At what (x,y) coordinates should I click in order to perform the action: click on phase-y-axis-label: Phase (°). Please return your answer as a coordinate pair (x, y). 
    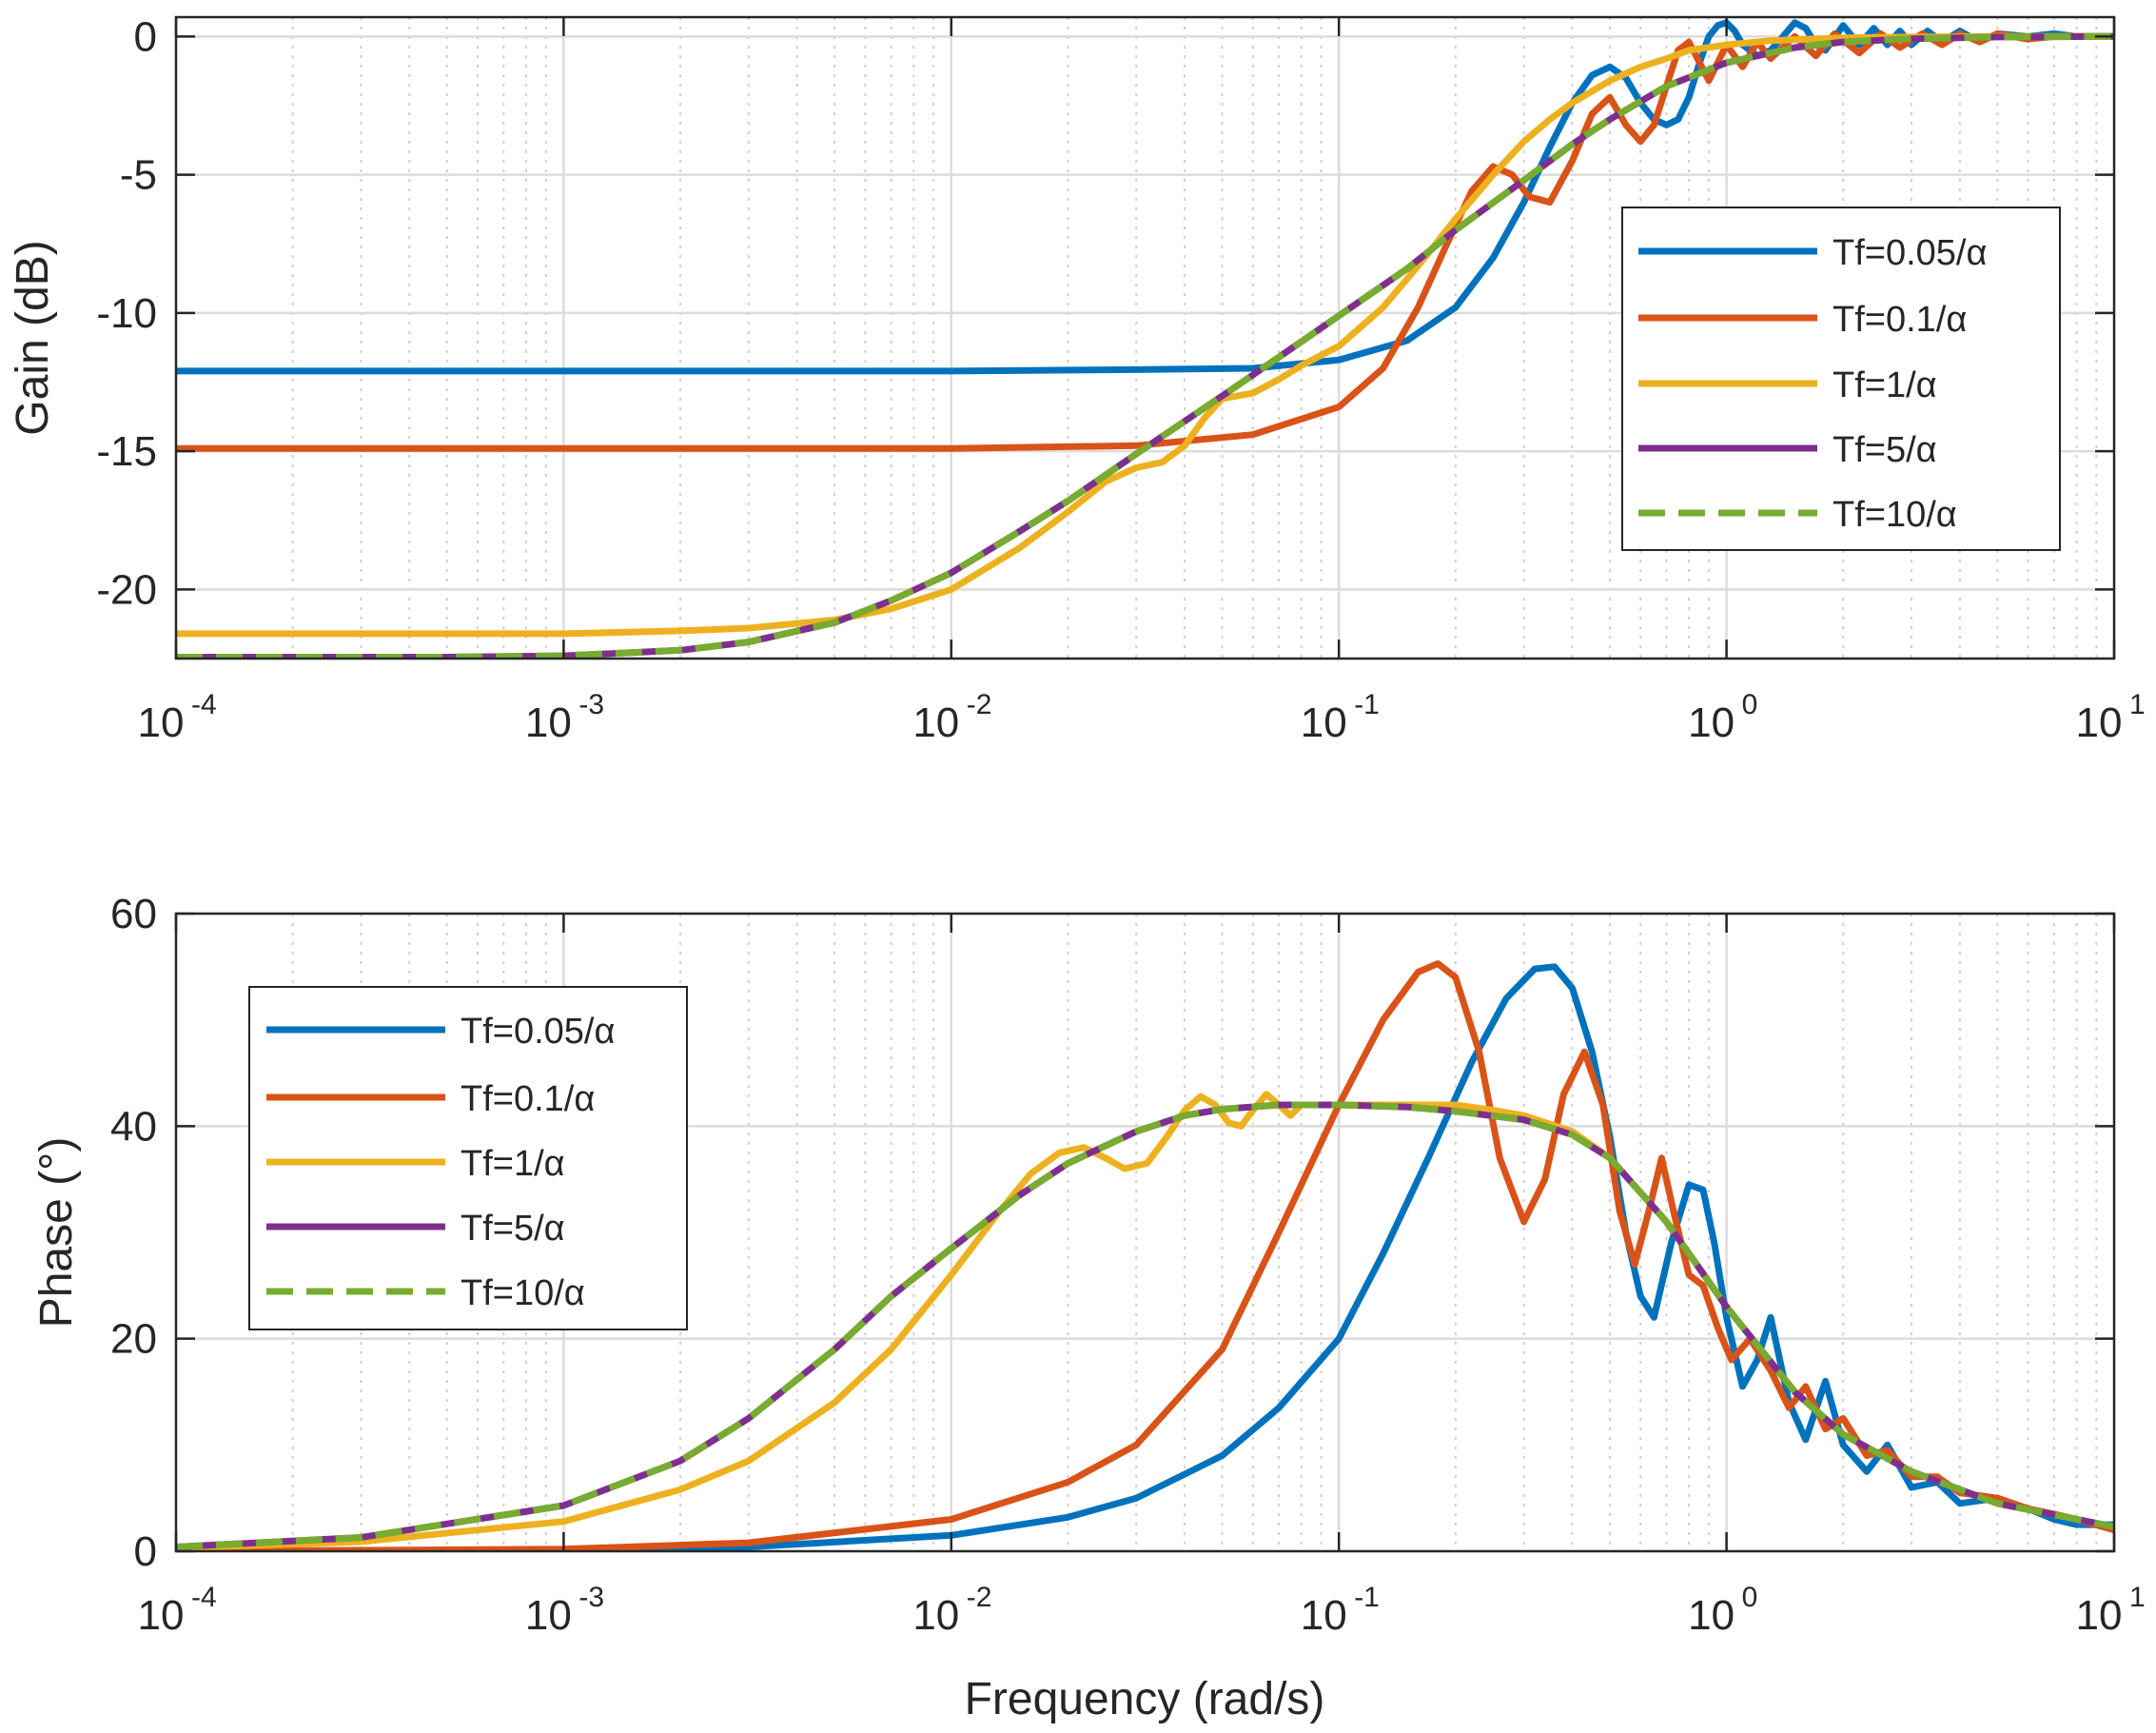
    Looking at the image, I should click on (56, 1233).